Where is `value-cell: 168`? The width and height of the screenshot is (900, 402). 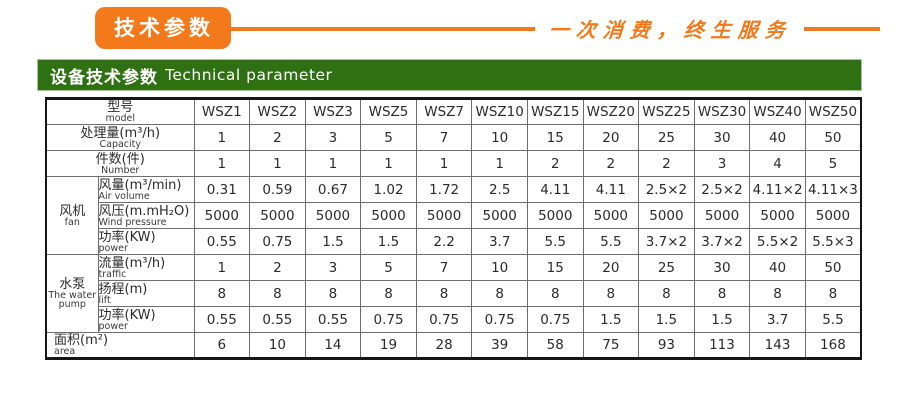
value-cell: 168 is located at coordinates (833, 345).